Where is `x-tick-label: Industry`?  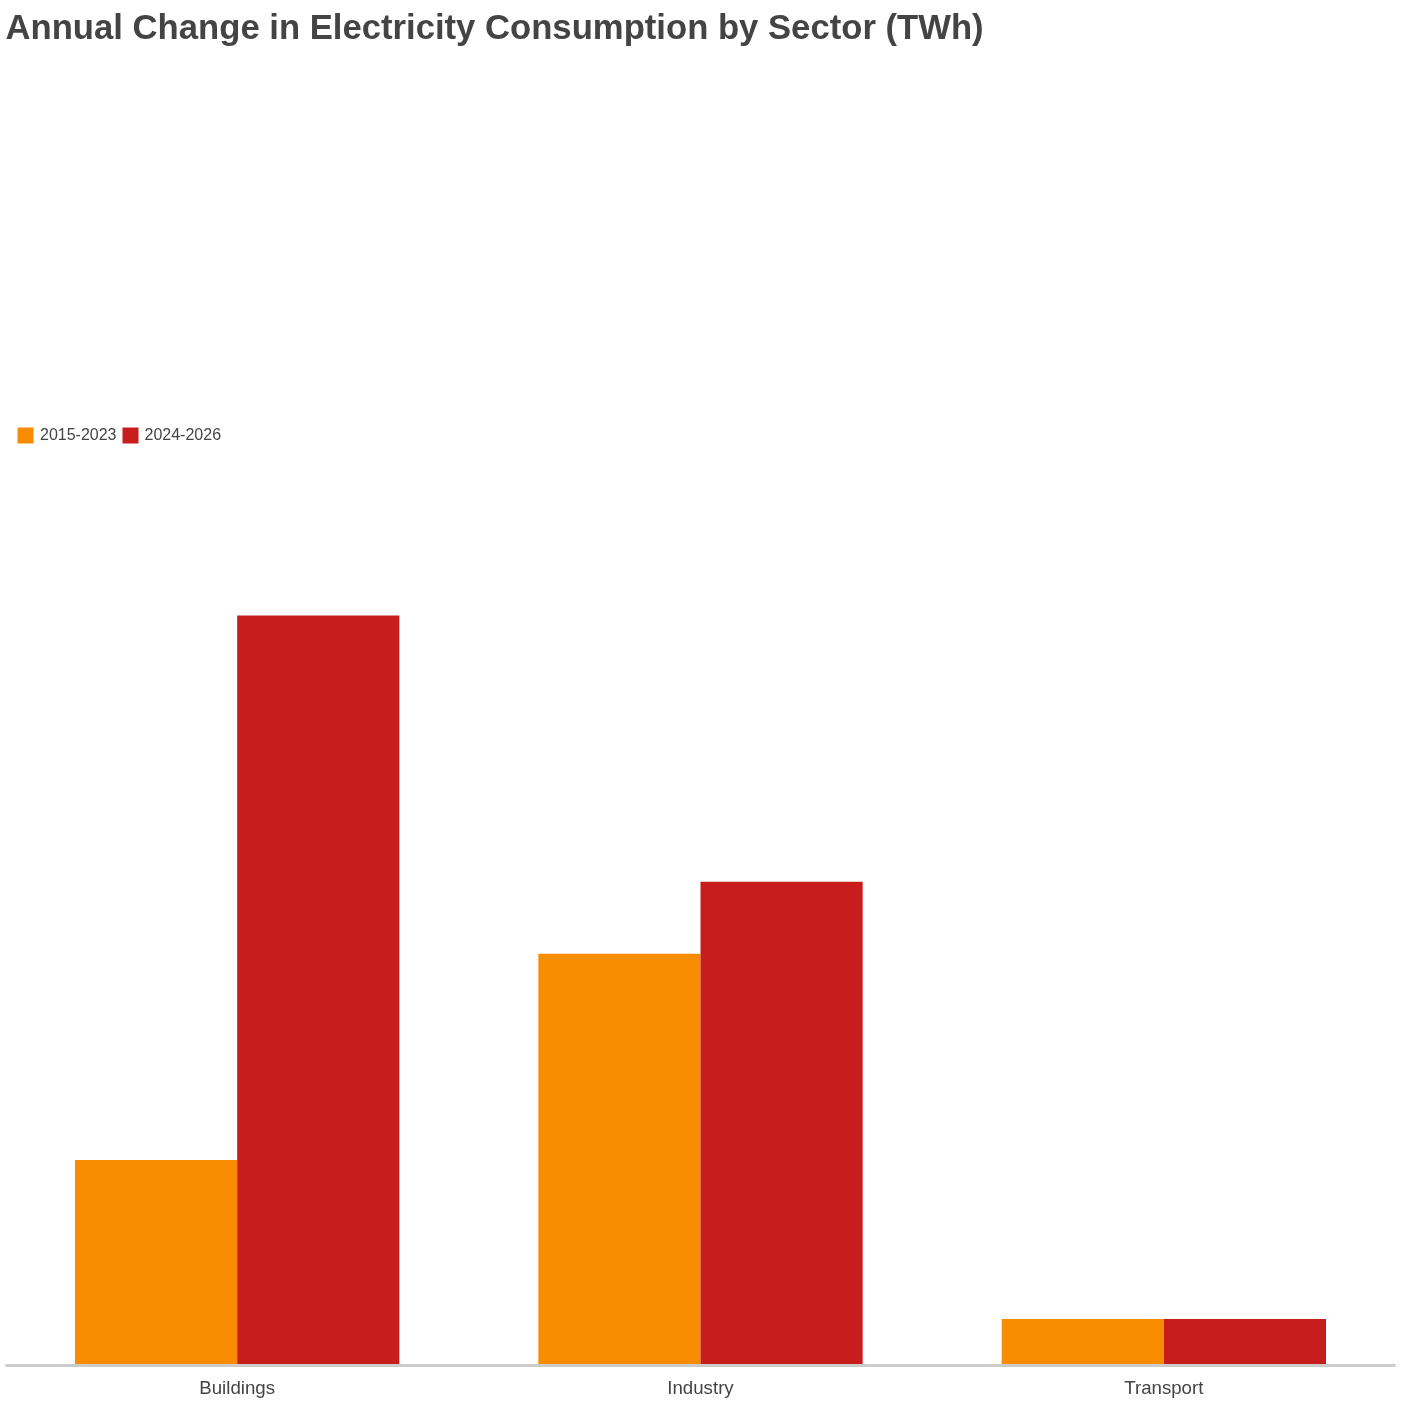 x-tick-label: Industry is located at coordinates (701, 1387).